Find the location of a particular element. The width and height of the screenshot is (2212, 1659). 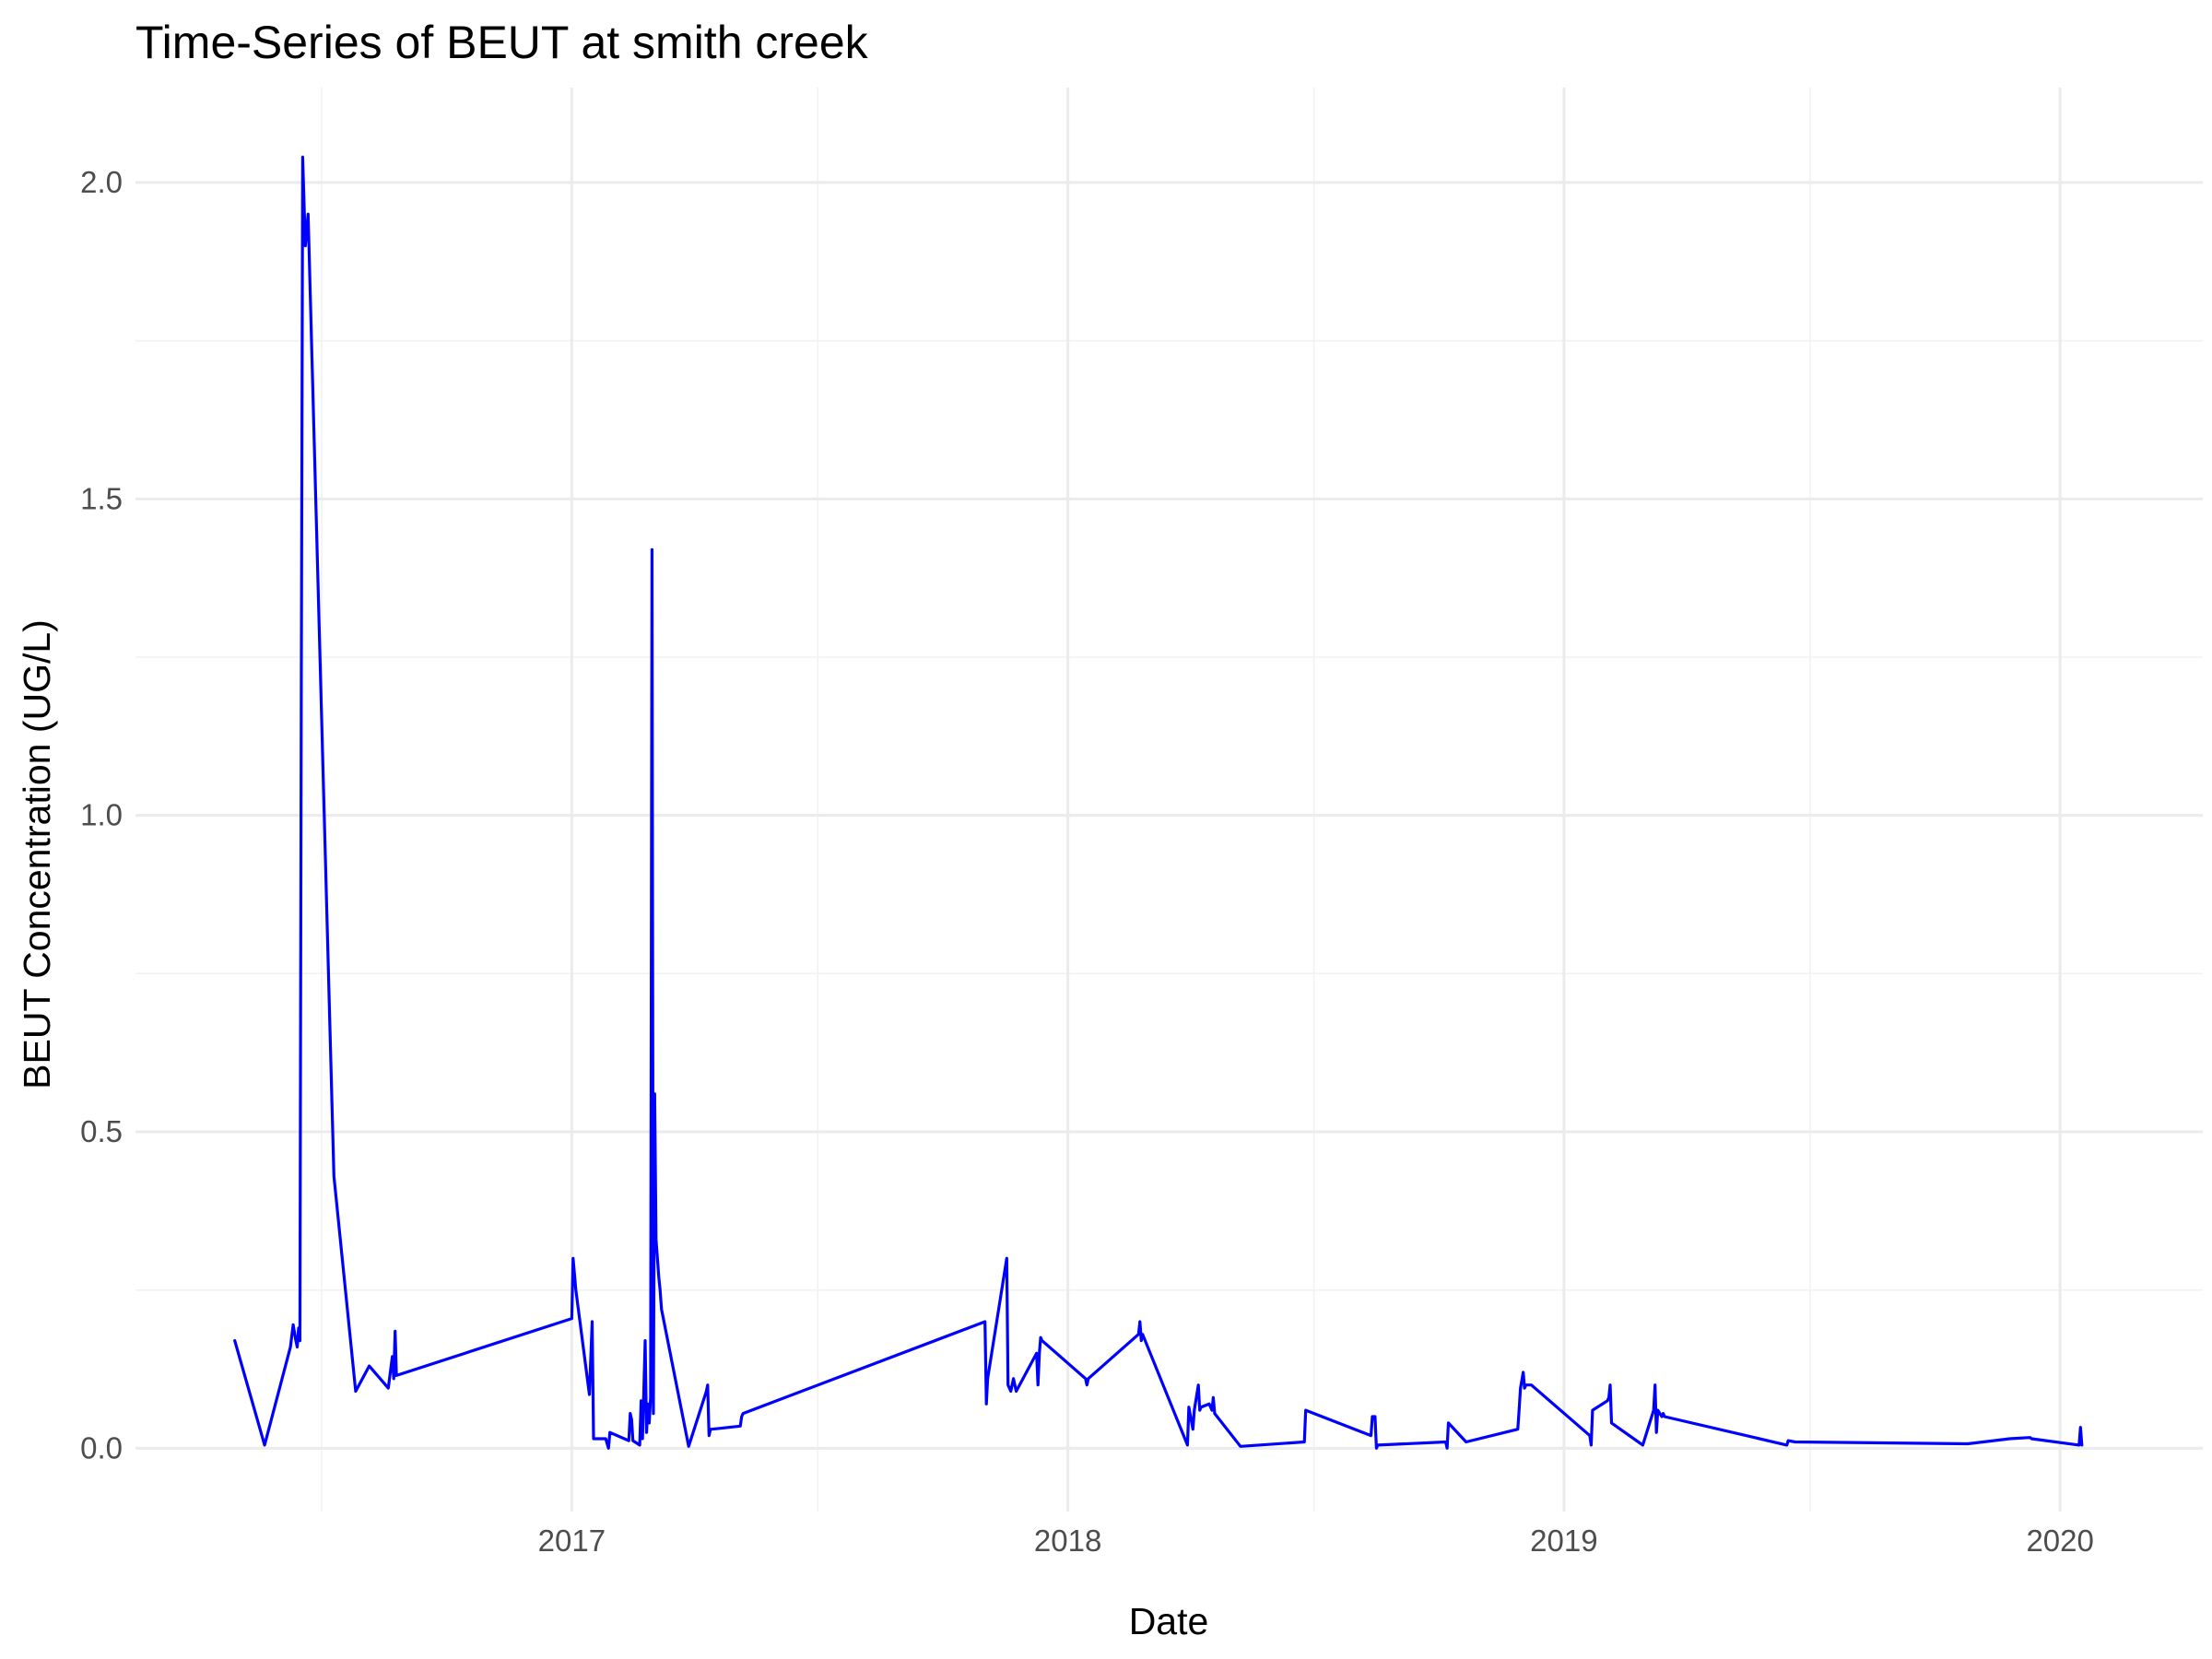

y-tick-labels: 0.0 0.5 1.0 1.5 2.0 is located at coordinates (101, 815).